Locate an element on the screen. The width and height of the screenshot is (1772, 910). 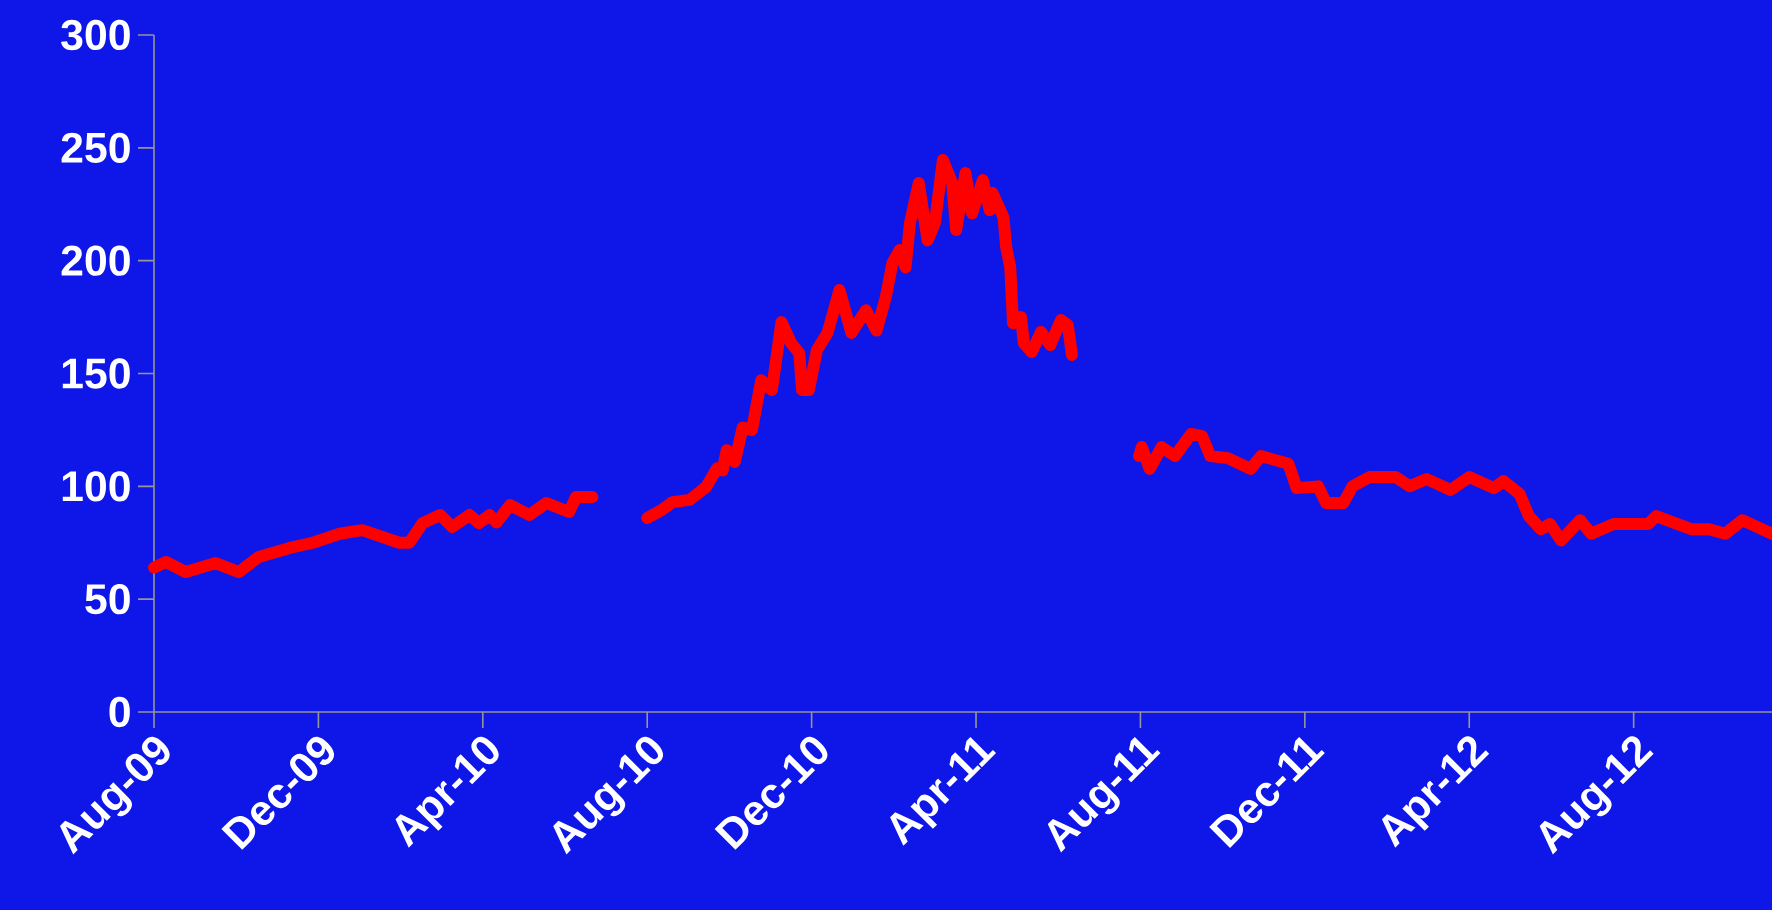
y-tick-label: 300 is located at coordinates (95, 35).